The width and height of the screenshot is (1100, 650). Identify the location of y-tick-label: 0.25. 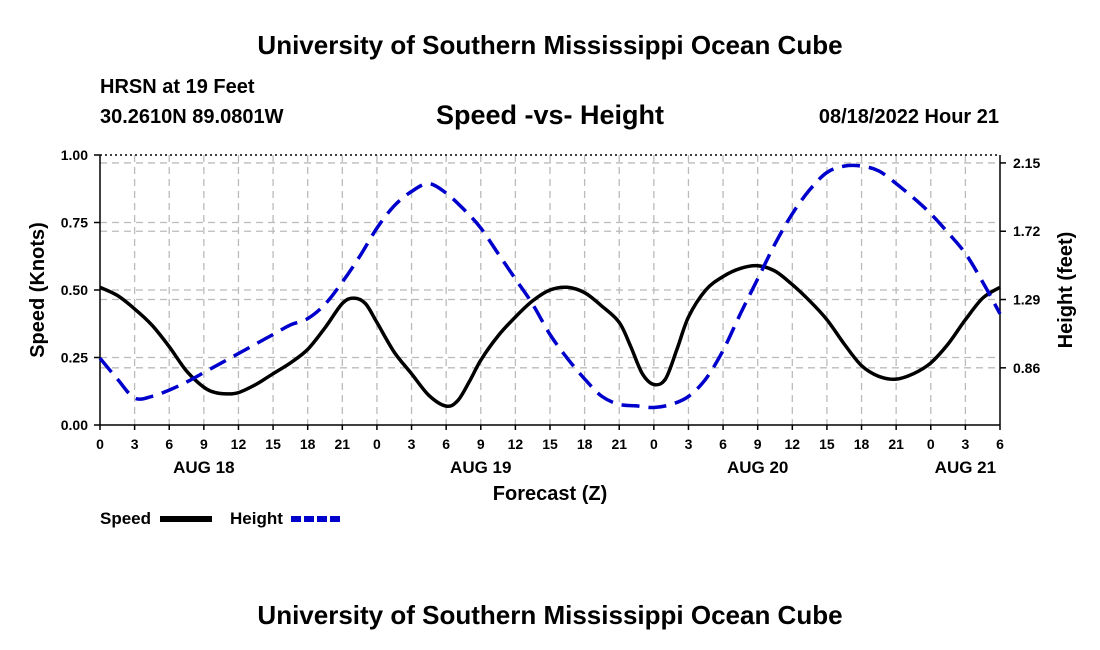
(74, 358).